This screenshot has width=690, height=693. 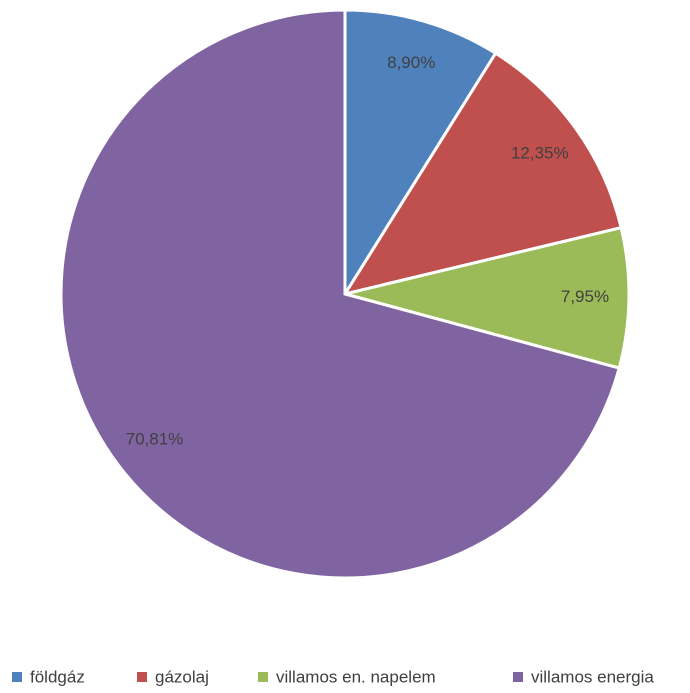 I want to click on data-label: 70,81%, so click(x=155, y=438).